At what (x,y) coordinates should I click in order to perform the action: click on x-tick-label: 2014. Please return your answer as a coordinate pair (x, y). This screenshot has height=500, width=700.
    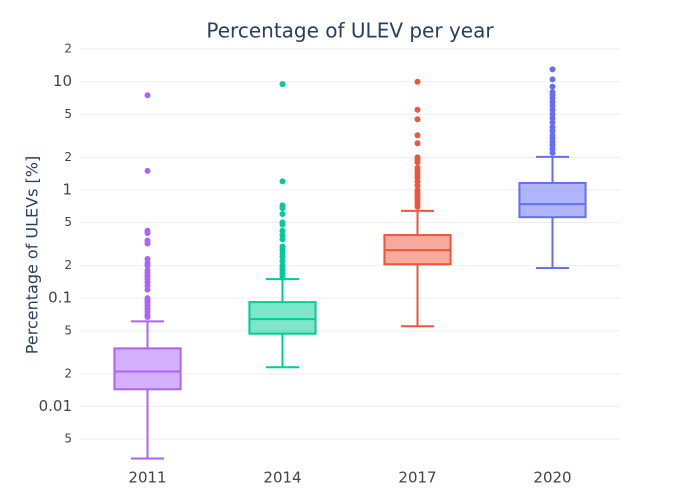
    Looking at the image, I should click on (282, 478).